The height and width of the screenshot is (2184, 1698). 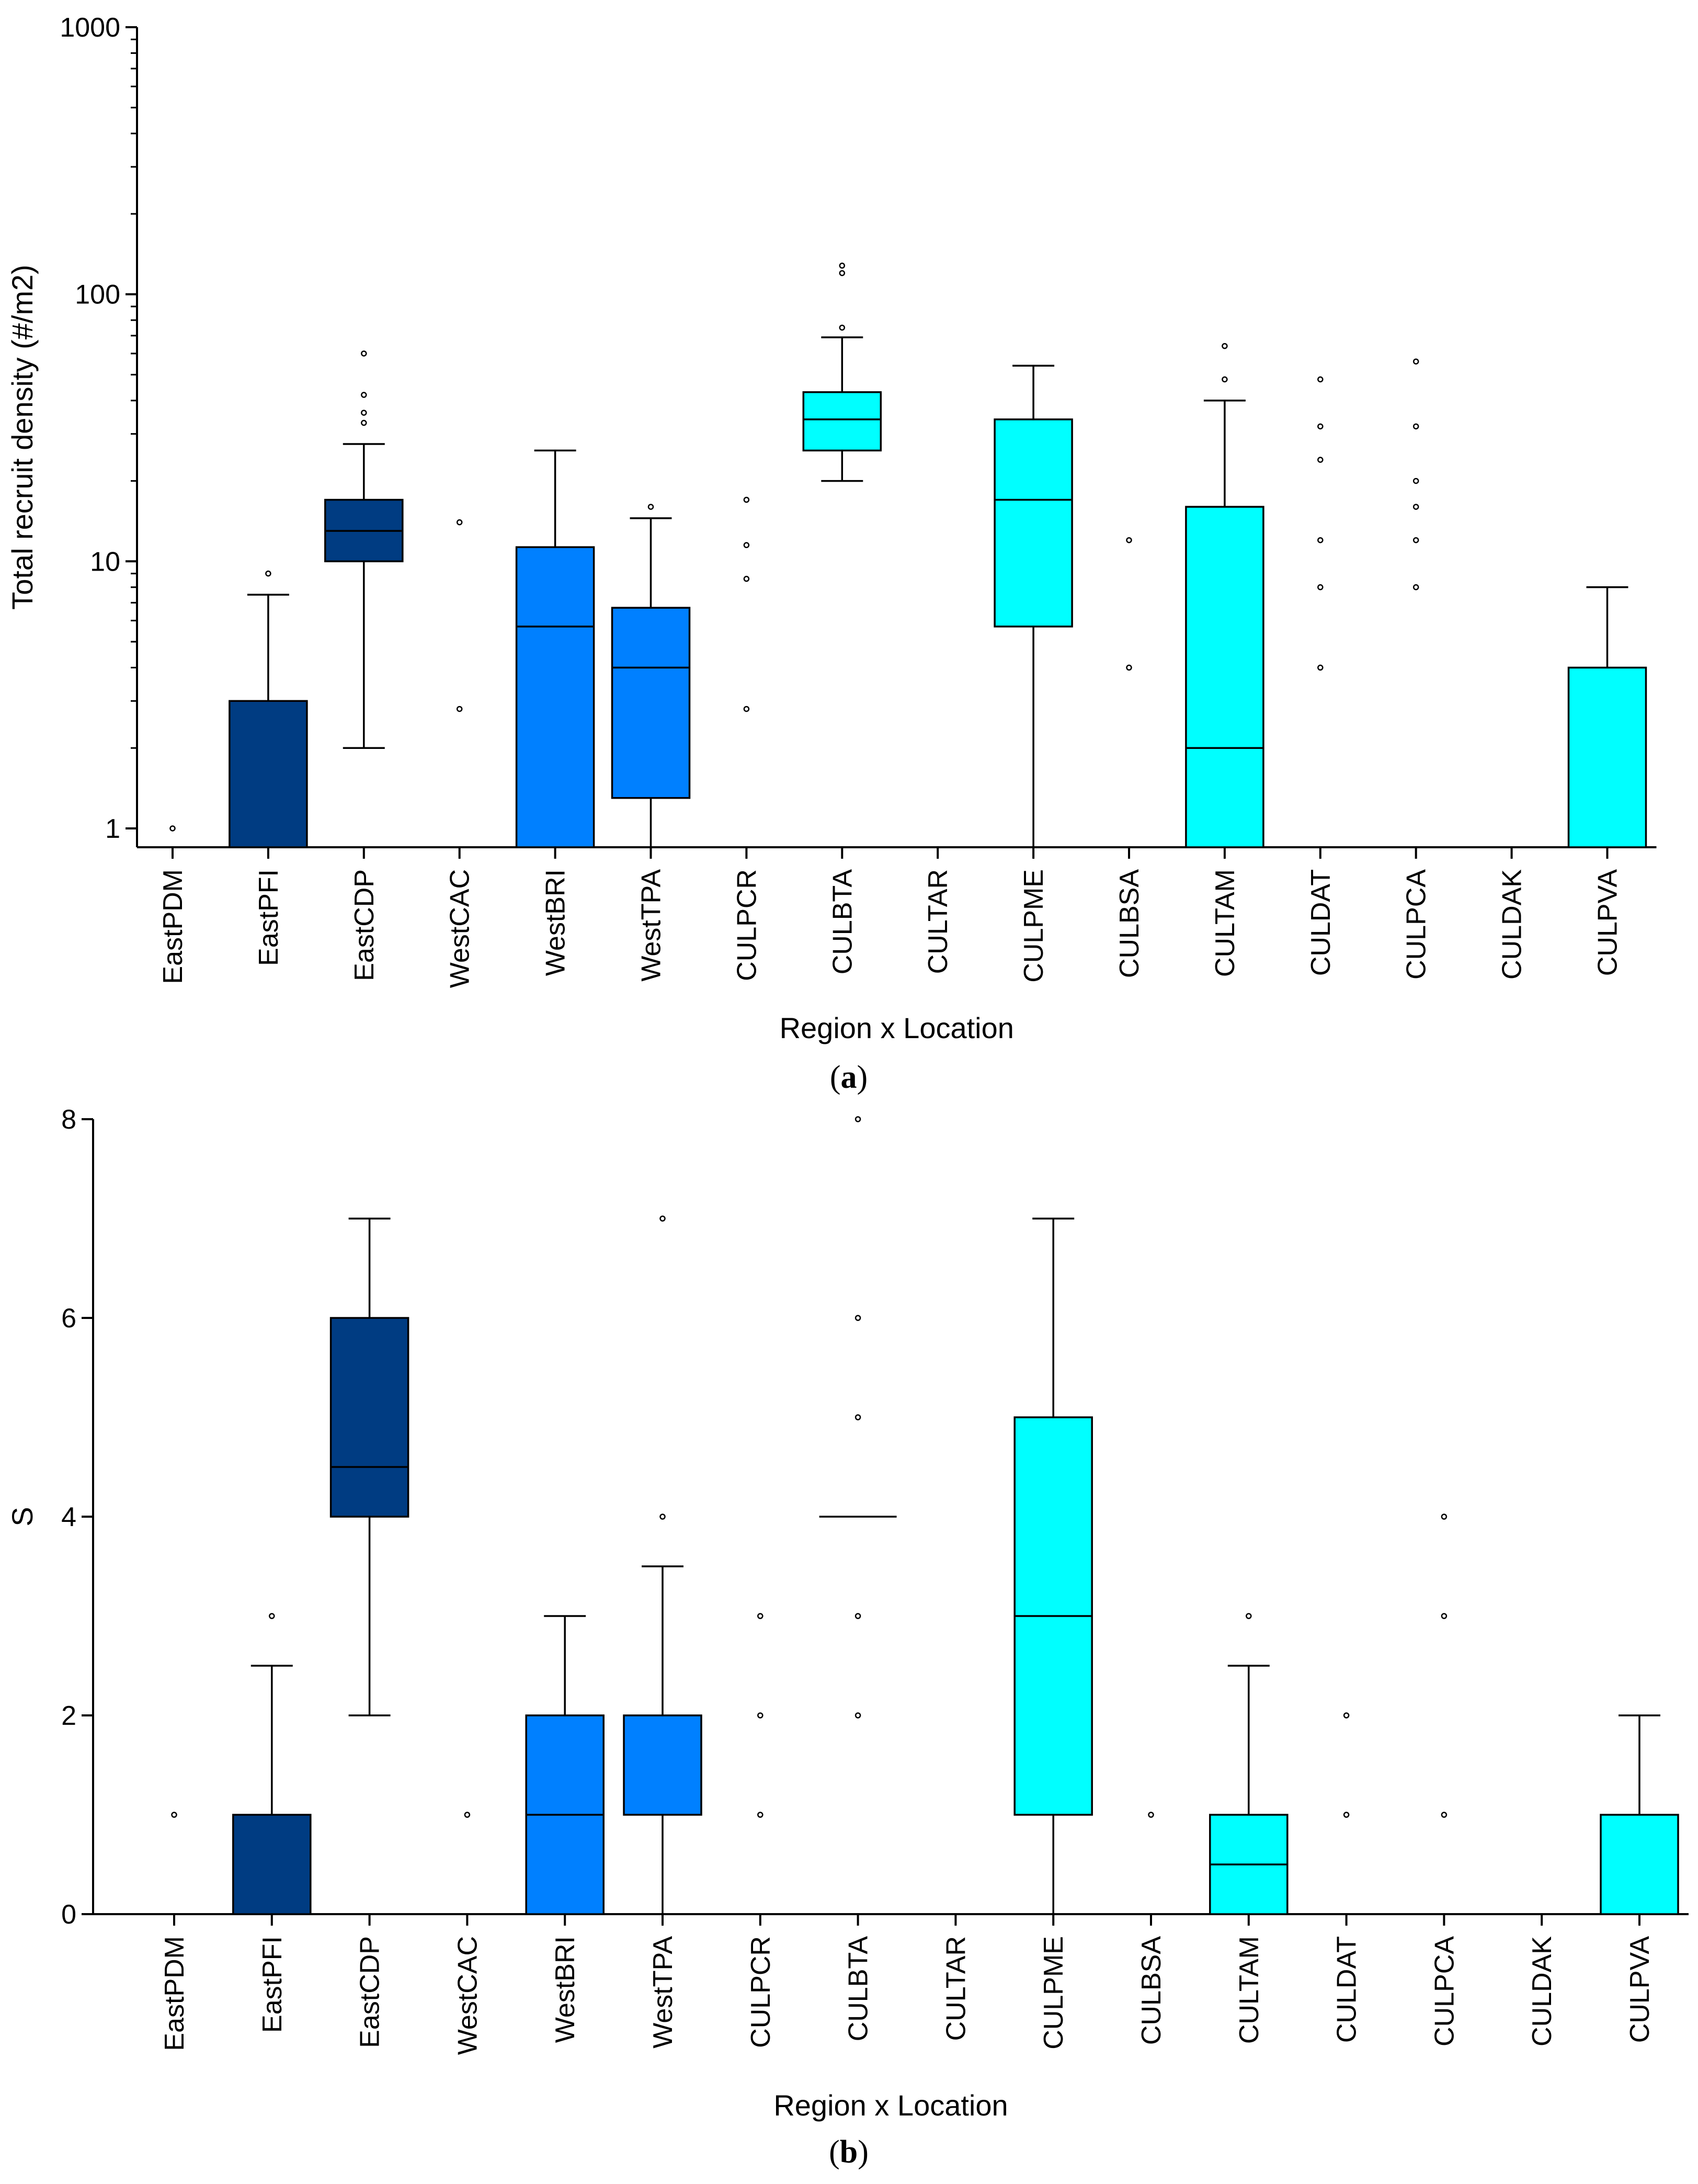 What do you see at coordinates (864, 2152) in the screenshot?
I see `panel-label-close: )` at bounding box center [864, 2152].